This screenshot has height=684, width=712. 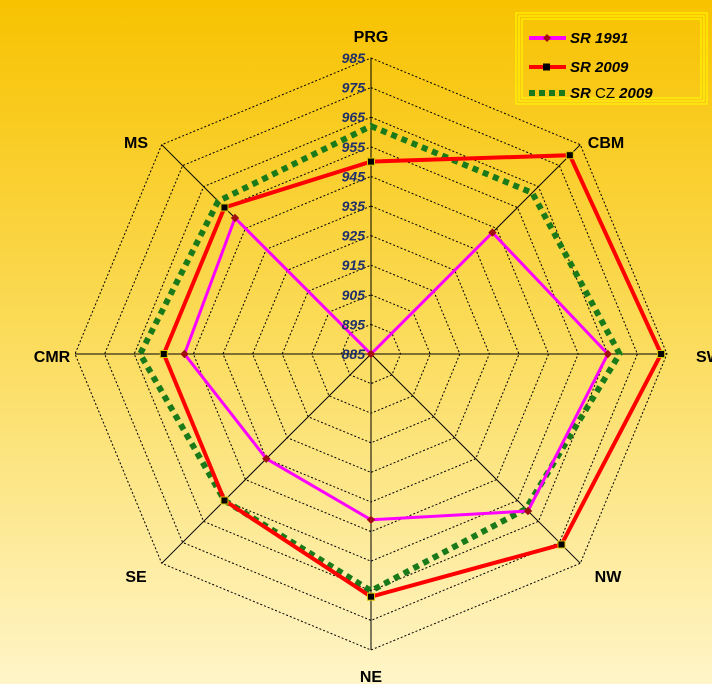 I want to click on legend-entry-2: SR 2009, so click(x=579, y=67).